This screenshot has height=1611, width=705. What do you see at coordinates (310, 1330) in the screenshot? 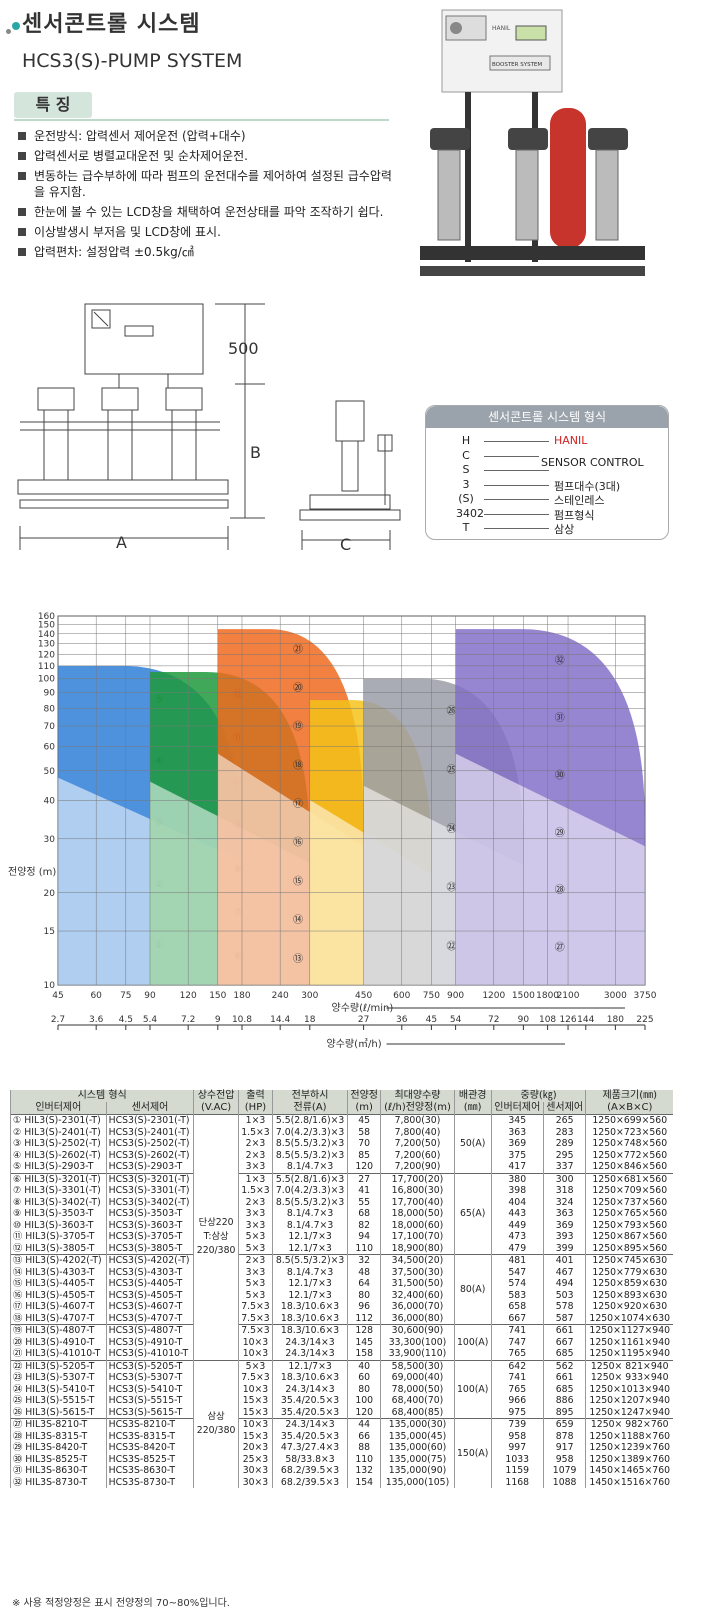
I see `cell-current: 18.3/10.6×3` at bounding box center [310, 1330].